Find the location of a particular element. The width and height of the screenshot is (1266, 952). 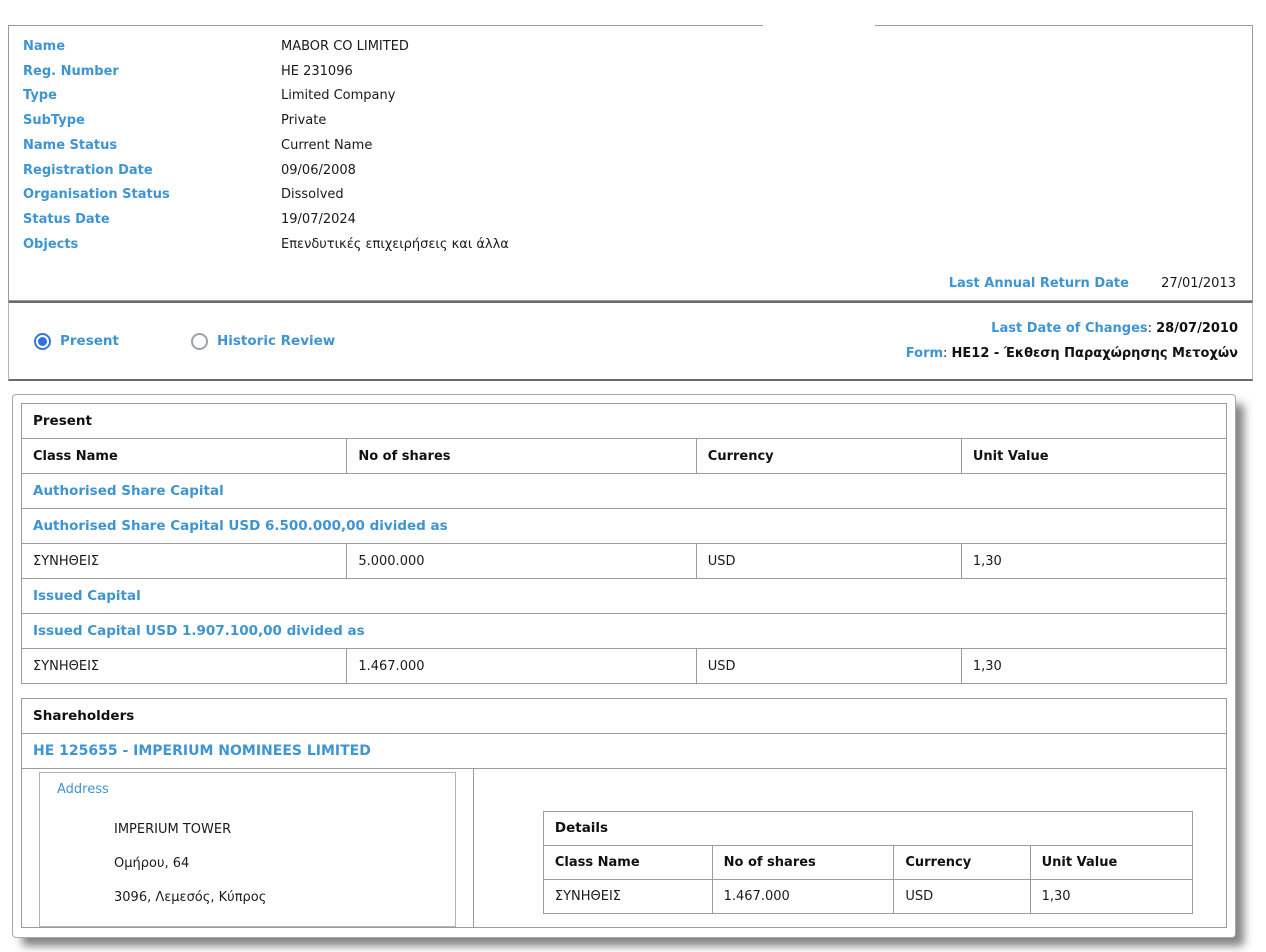

details-title-row: Details is located at coordinates (867, 828).